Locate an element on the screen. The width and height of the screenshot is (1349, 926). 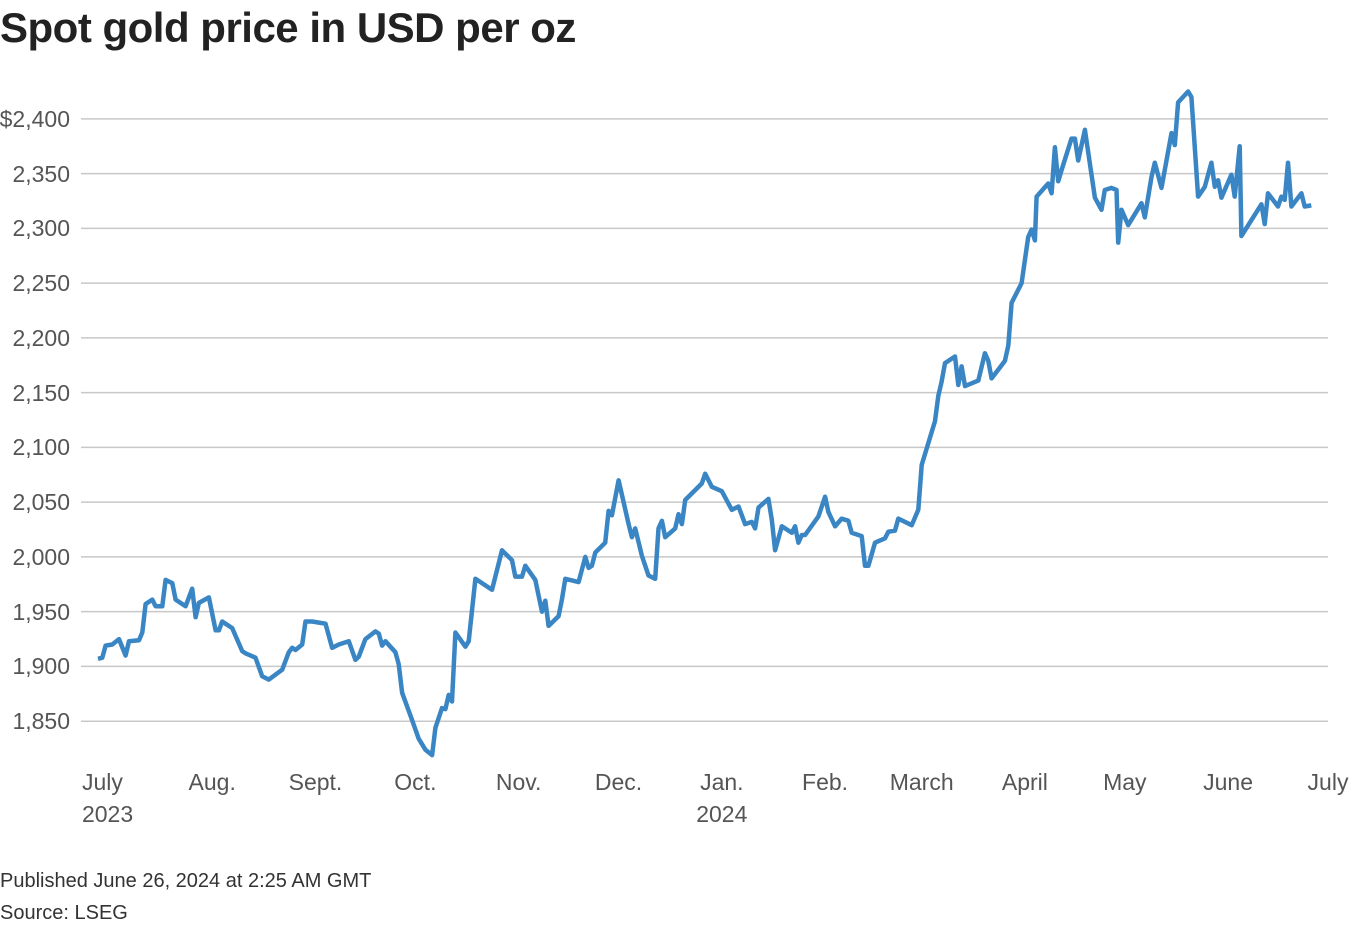
y-tick-label: $2,400 is located at coordinates (35, 118).